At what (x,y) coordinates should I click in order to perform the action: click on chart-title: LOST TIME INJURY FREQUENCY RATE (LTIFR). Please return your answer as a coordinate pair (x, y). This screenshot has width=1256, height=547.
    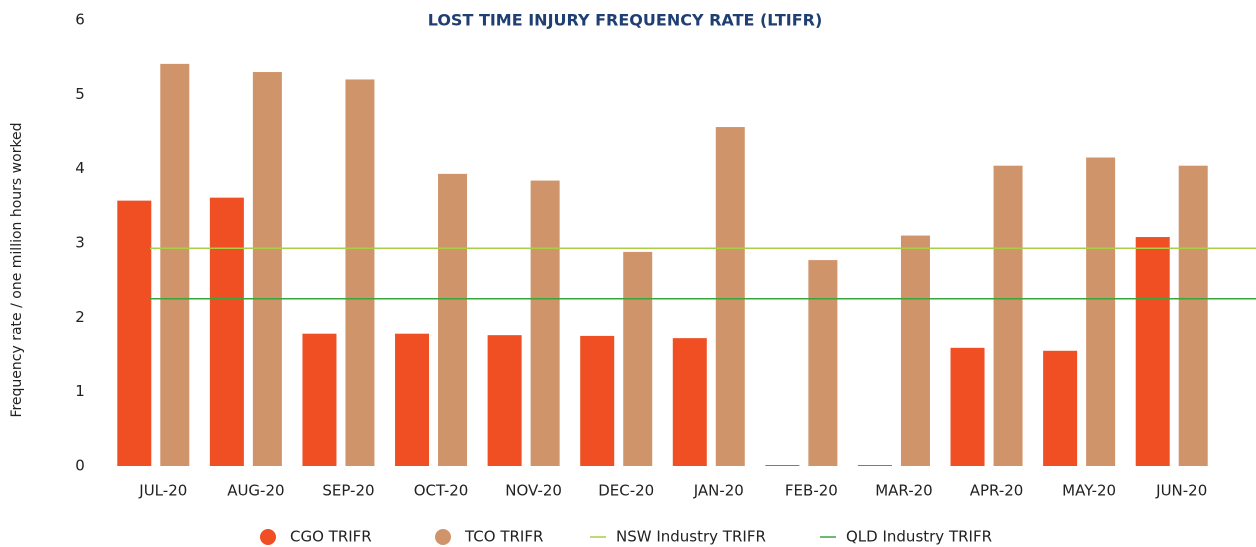
    Looking at the image, I should click on (625, 20).